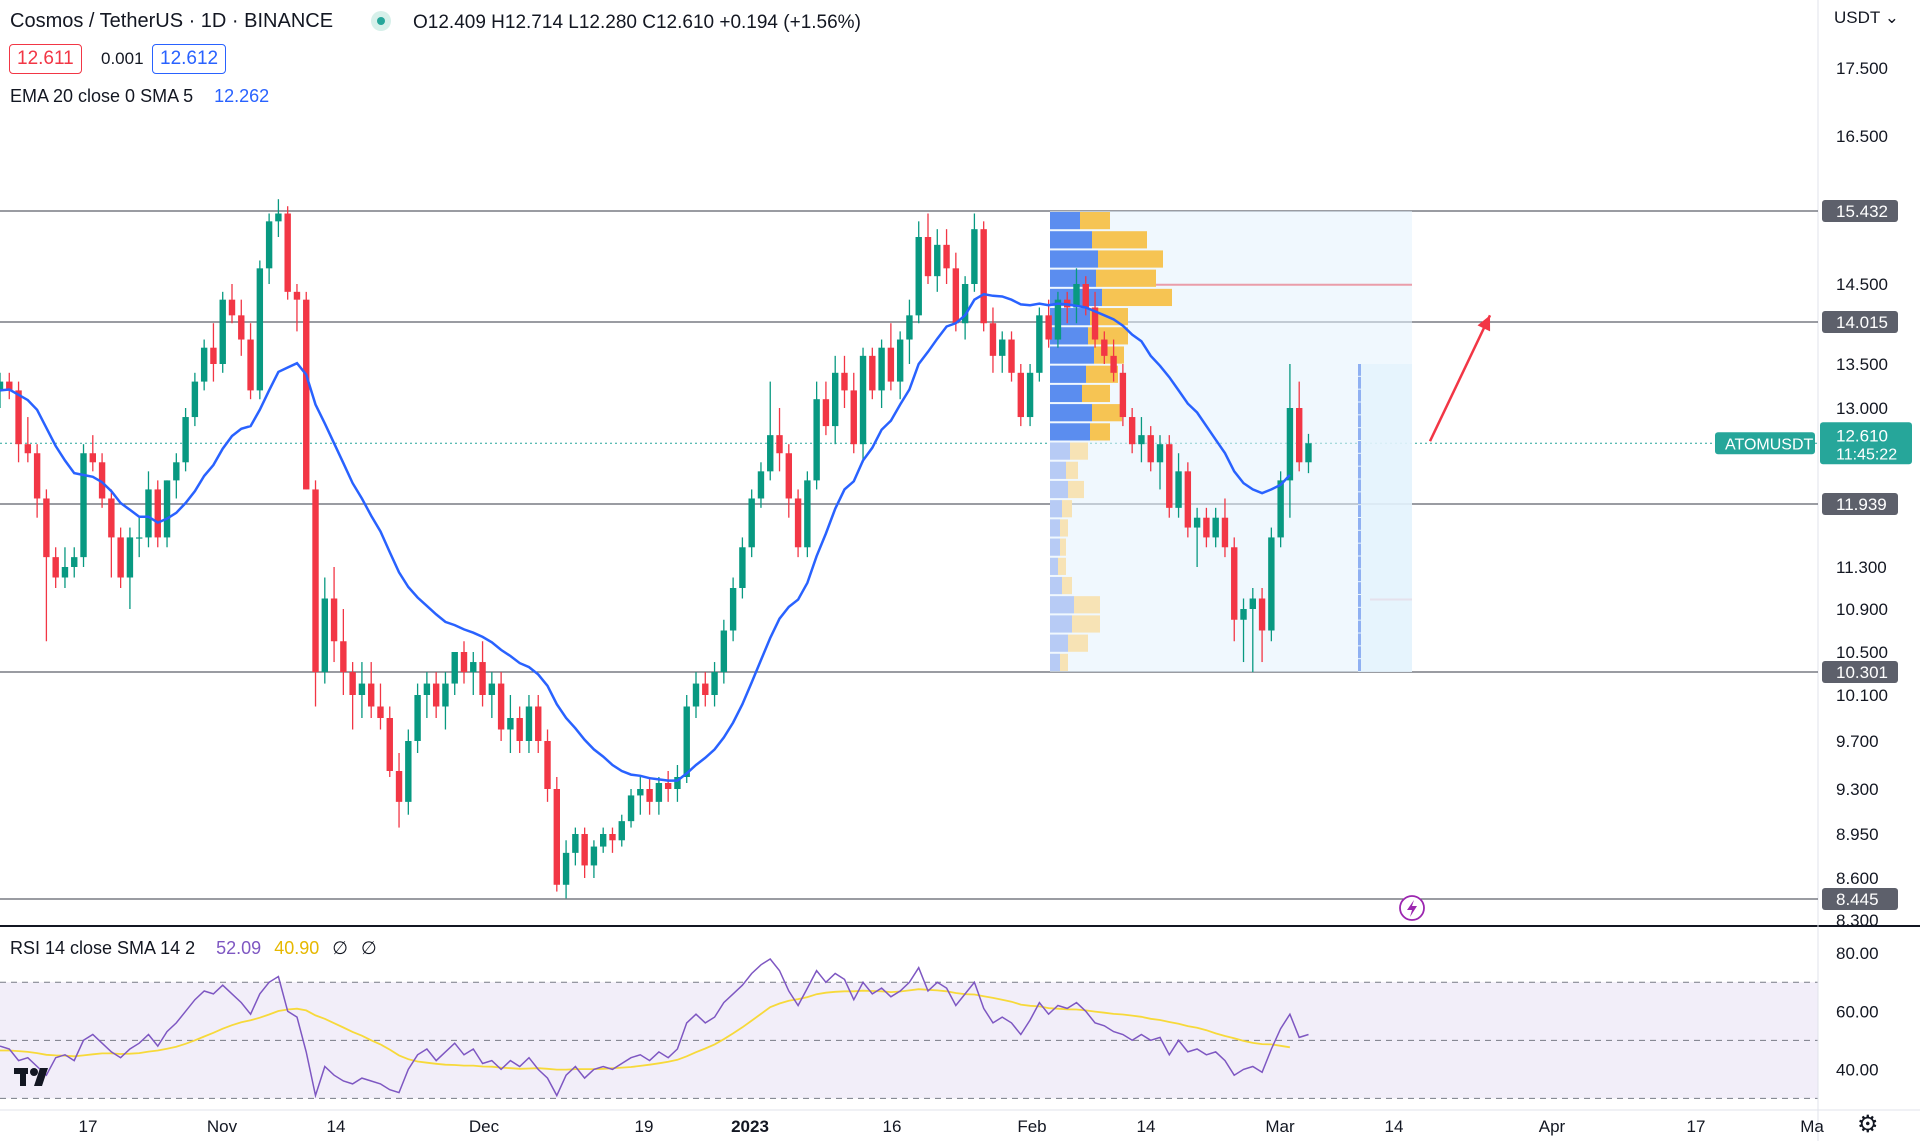  What do you see at coordinates (189, 59) in the screenshot?
I see `buy-price-button: 12.612` at bounding box center [189, 59].